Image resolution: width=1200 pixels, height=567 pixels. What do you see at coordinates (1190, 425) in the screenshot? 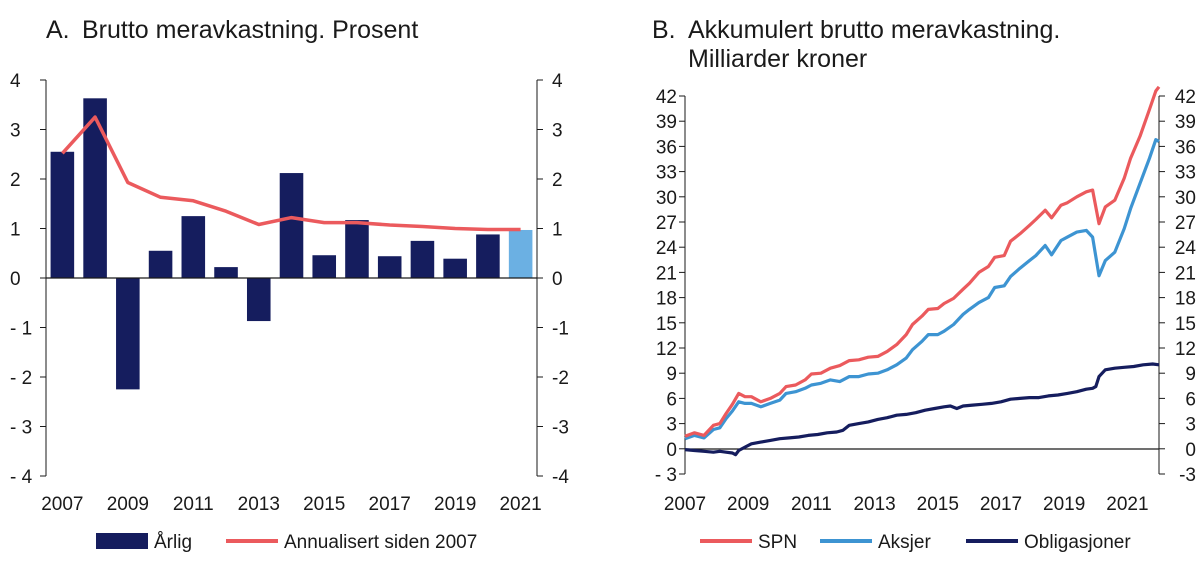
I see `chart-b-ytick-label-right: 3` at bounding box center [1190, 425].